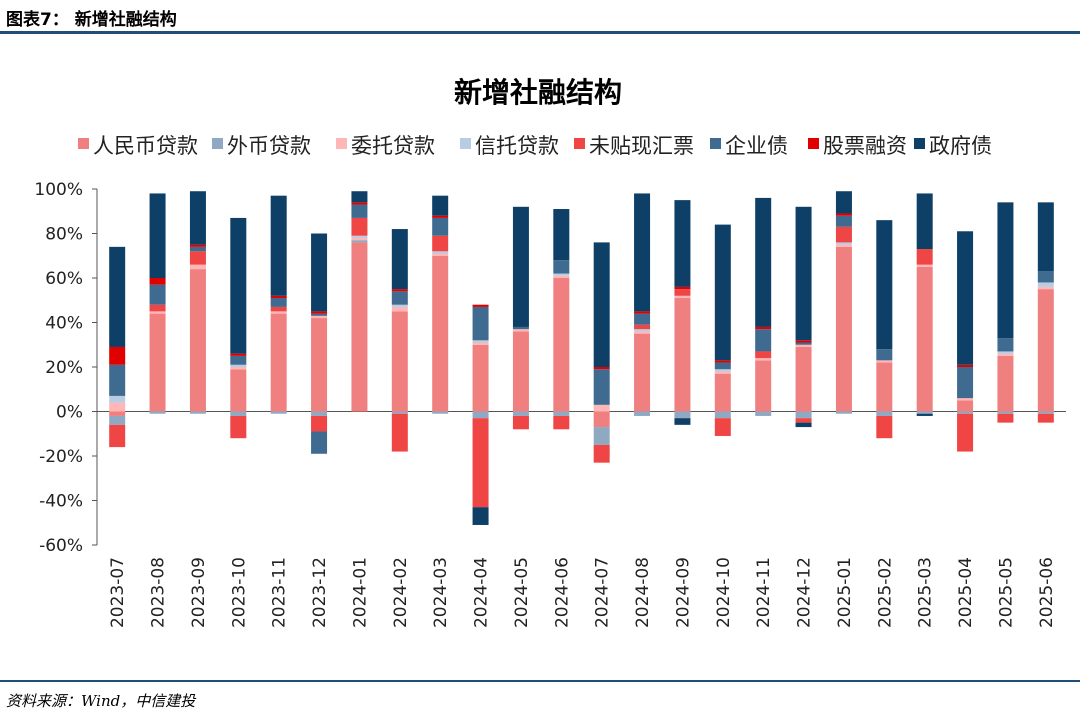 The width and height of the screenshot is (1080, 717). I want to click on x-tick-label: 2024-12, so click(805, 592).